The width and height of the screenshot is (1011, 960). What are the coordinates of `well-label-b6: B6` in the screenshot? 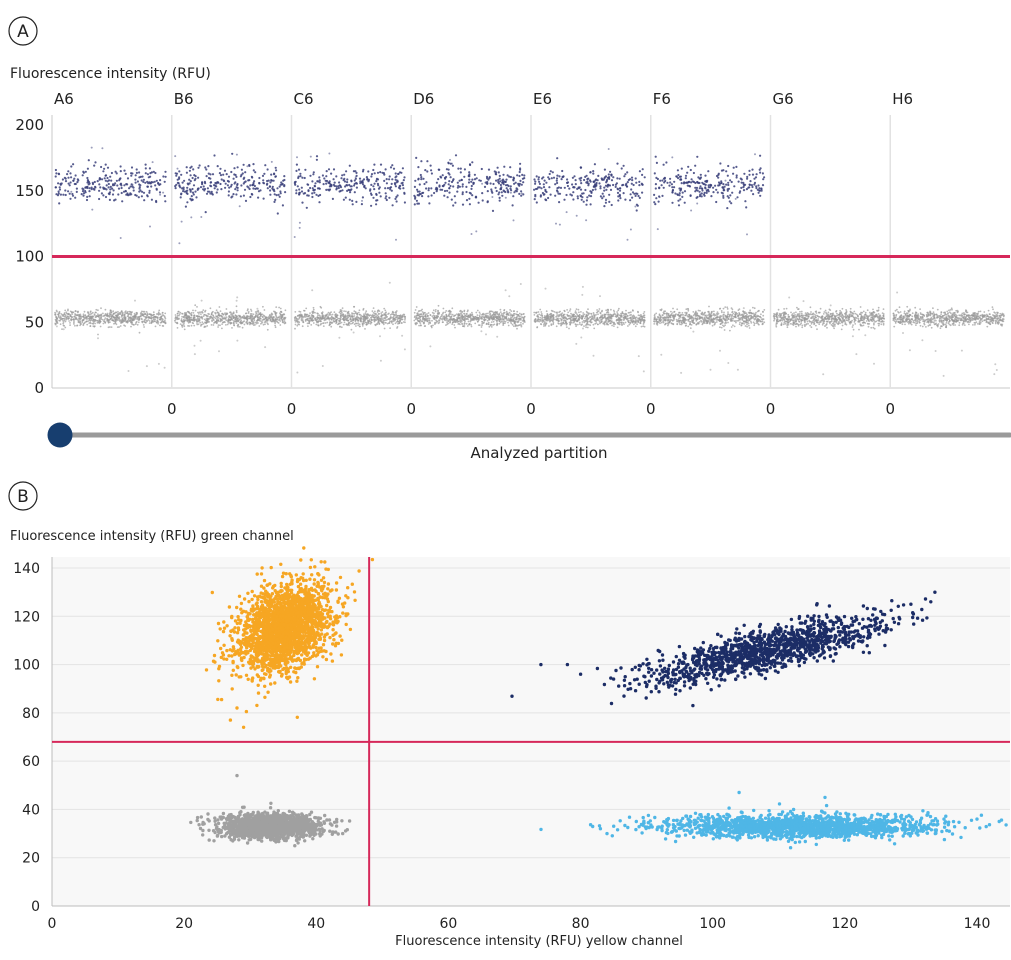 It's located at (184, 99).